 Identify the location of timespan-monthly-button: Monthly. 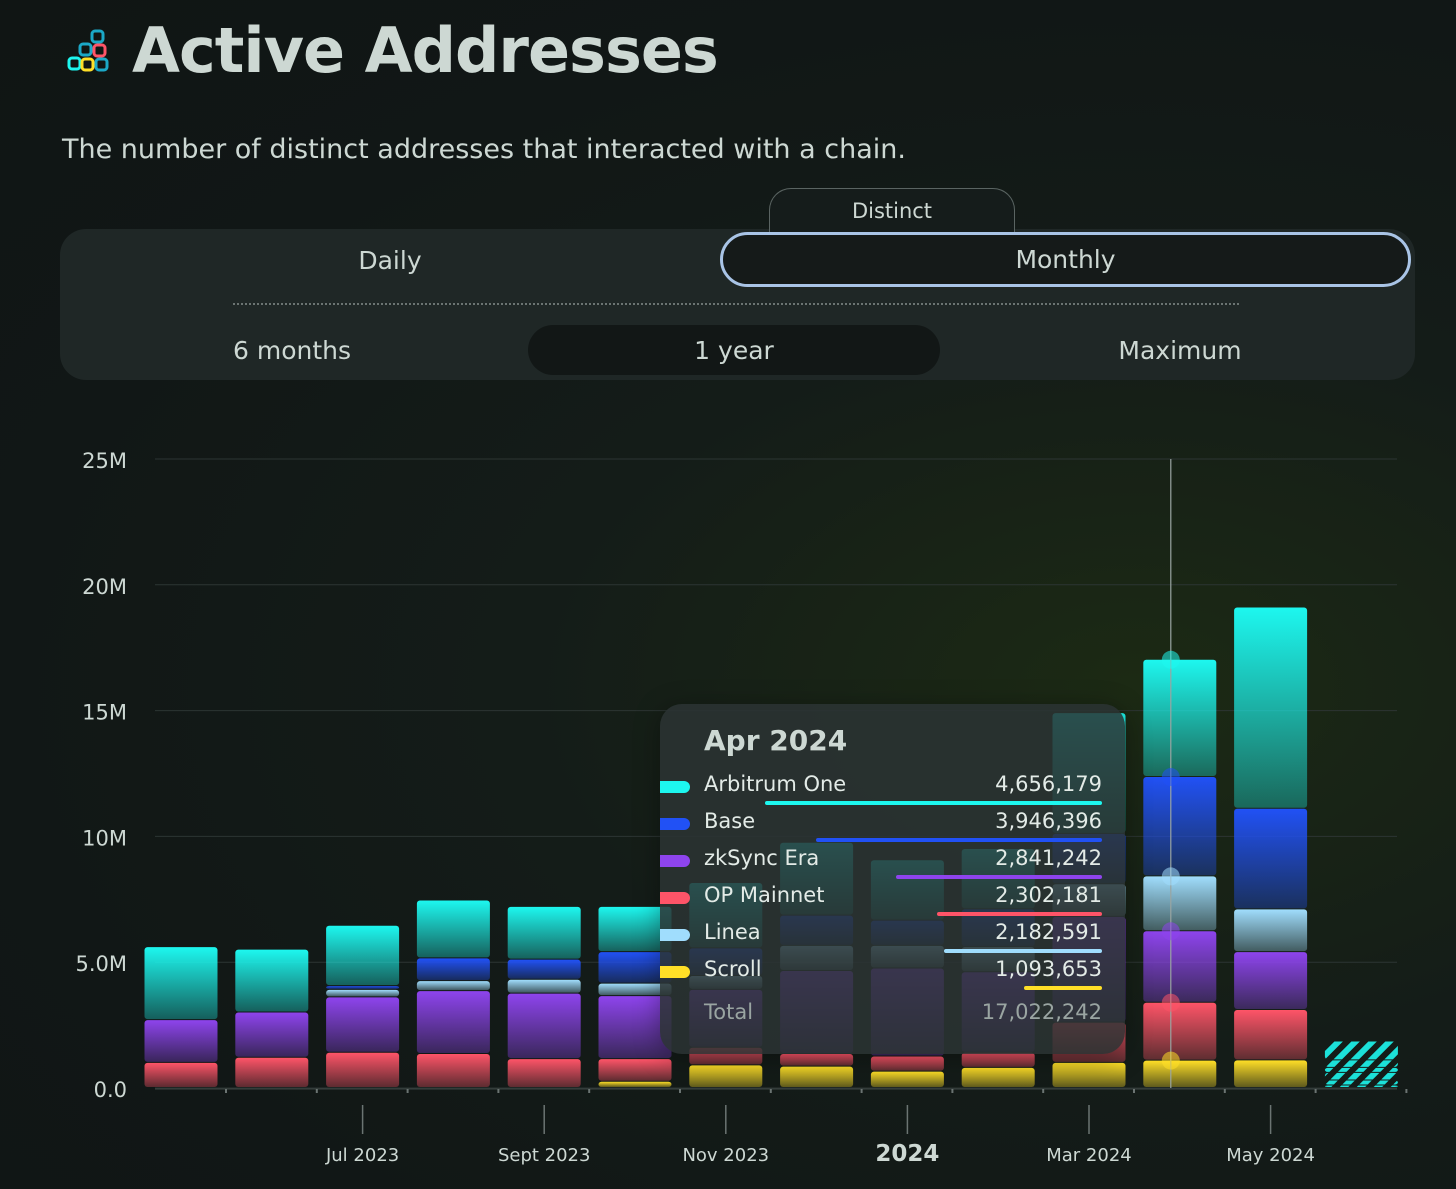
(1065, 259).